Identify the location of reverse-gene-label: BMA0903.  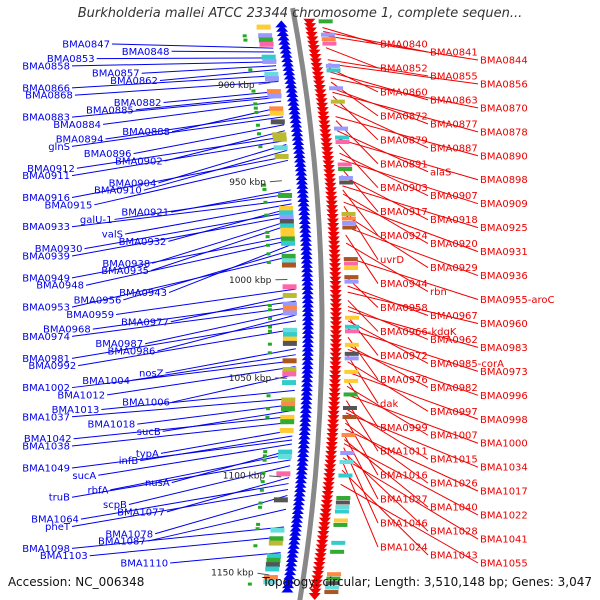
(404, 188).